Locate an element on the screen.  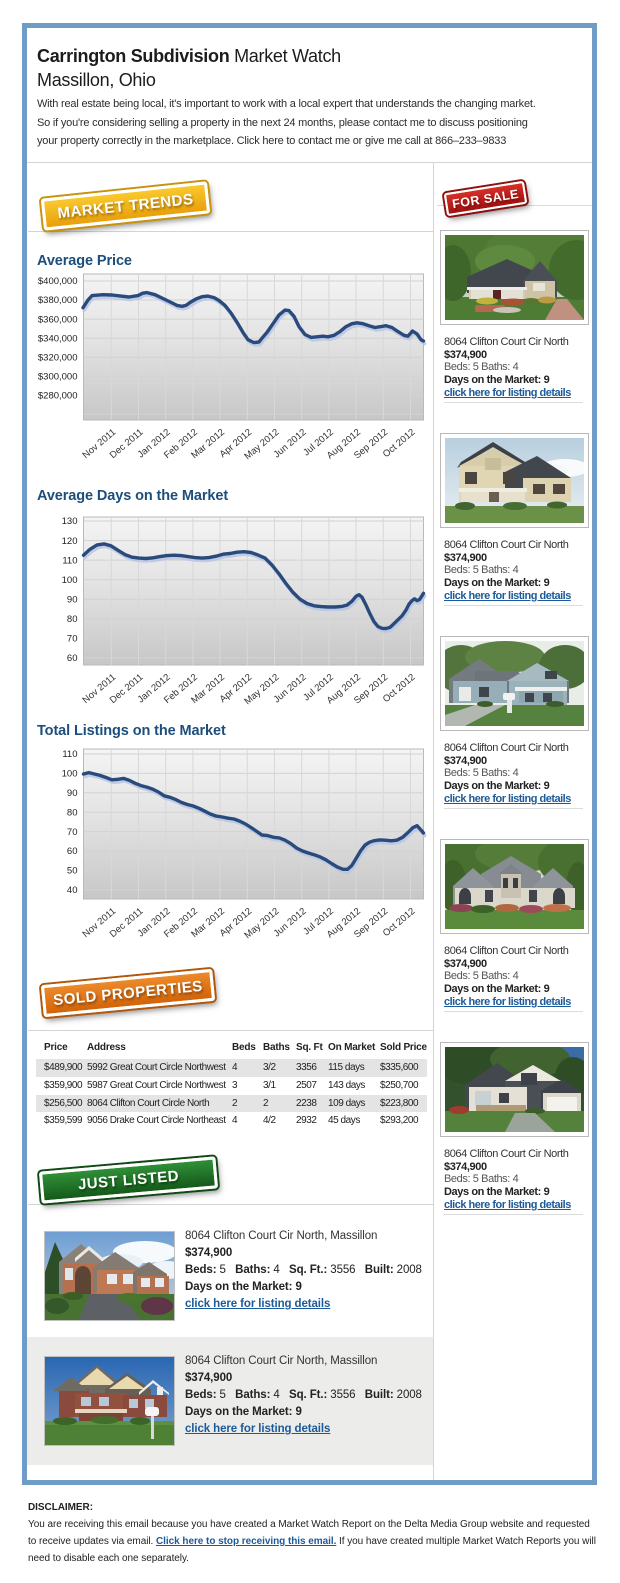
svg-text: 40 is located at coordinates (72, 890).